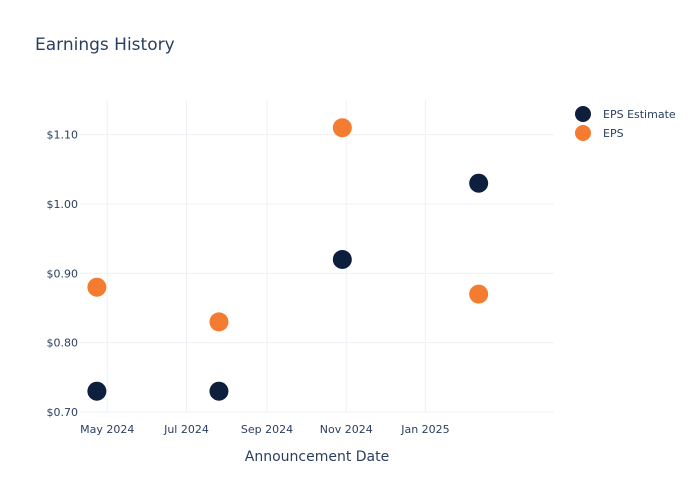  What do you see at coordinates (583, 114) in the screenshot?
I see `legend-marker-eps-estimate` at bounding box center [583, 114].